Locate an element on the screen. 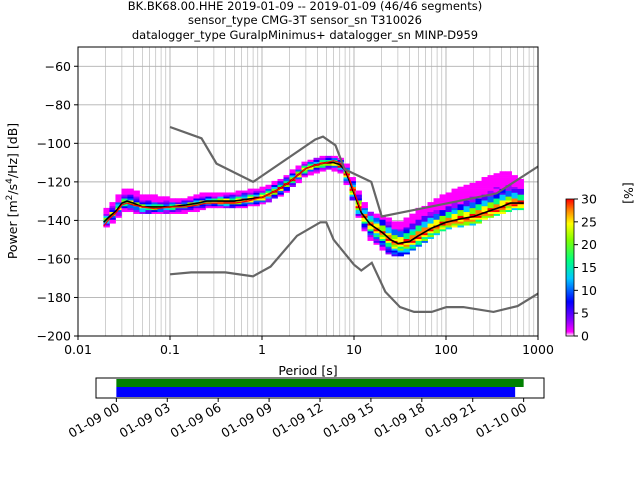 This screenshot has width=640, height=480. timeline-bars is located at coordinates (320, 388).